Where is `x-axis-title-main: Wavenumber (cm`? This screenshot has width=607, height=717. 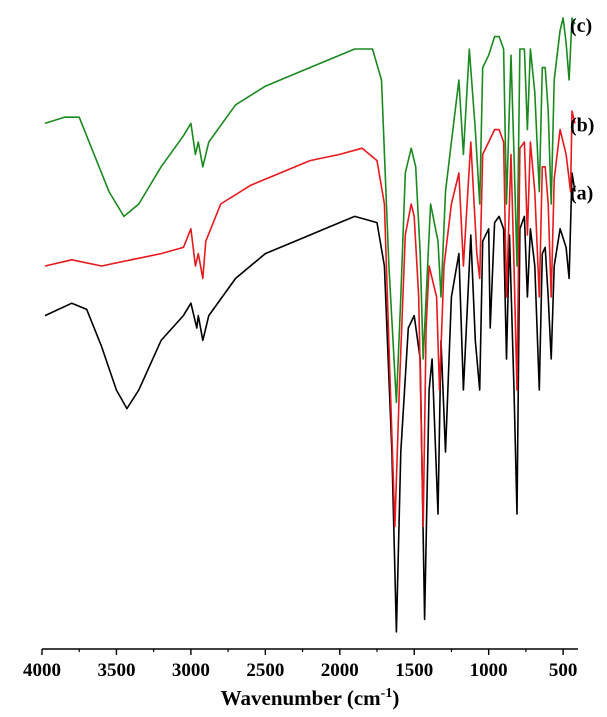
x-axis-title-main: Wavenumber (cm is located at coordinates (301, 698).